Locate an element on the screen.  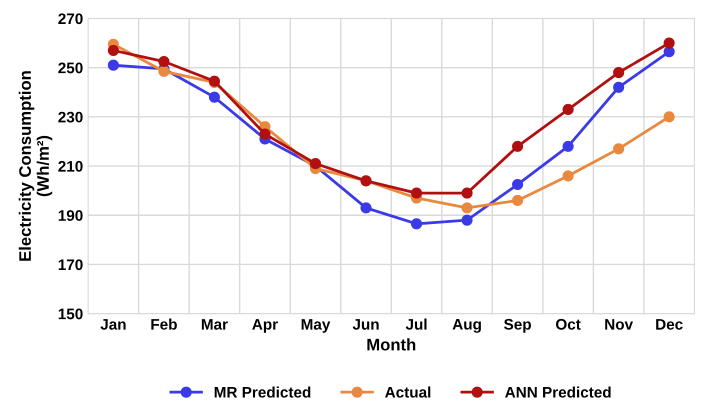
x-tick-label: Jul is located at coordinates (416, 324).